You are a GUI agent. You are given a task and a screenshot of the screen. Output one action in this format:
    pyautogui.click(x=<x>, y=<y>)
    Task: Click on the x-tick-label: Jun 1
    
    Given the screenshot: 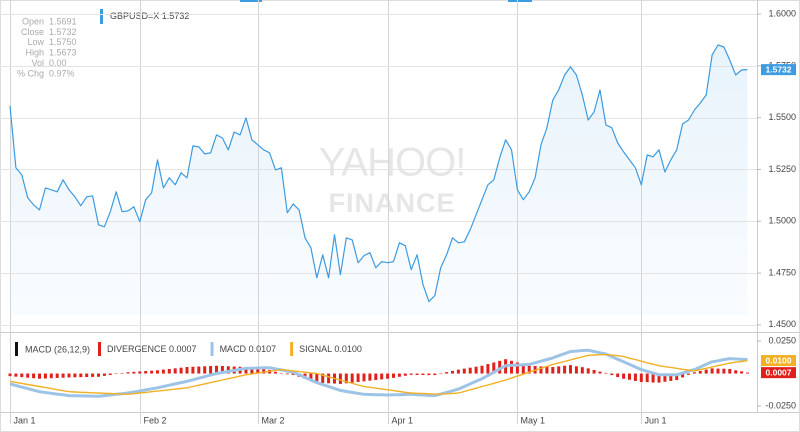 What is the action you would take?
    pyautogui.click(x=656, y=420)
    